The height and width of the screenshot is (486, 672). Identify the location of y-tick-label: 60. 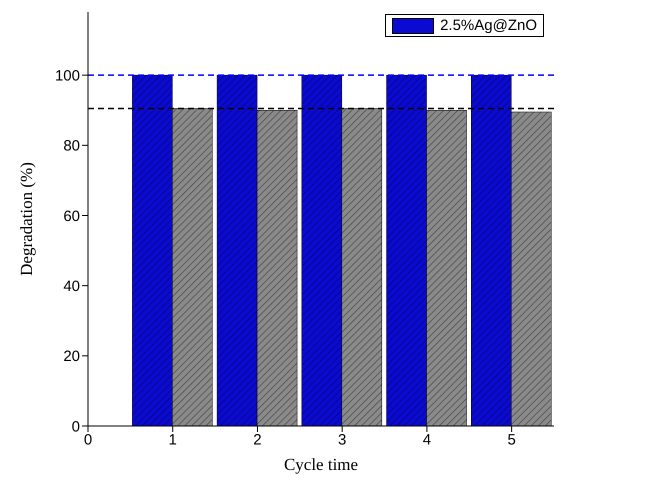
(71, 216).